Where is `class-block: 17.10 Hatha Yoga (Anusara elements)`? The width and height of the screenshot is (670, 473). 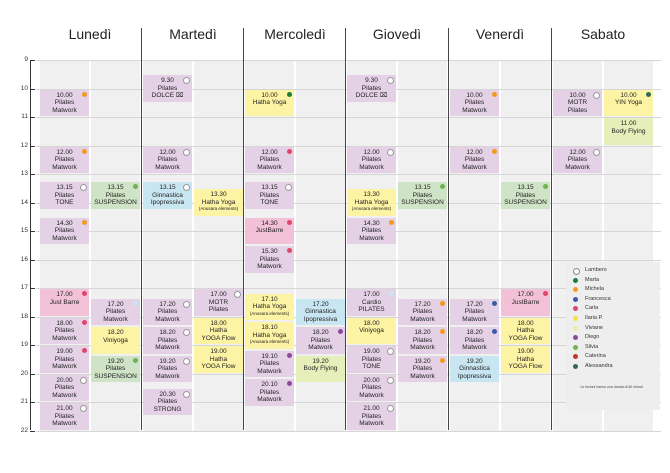
class-block: 17.10 Hatha Yoga (Anusara elements) is located at coordinates (269, 307).